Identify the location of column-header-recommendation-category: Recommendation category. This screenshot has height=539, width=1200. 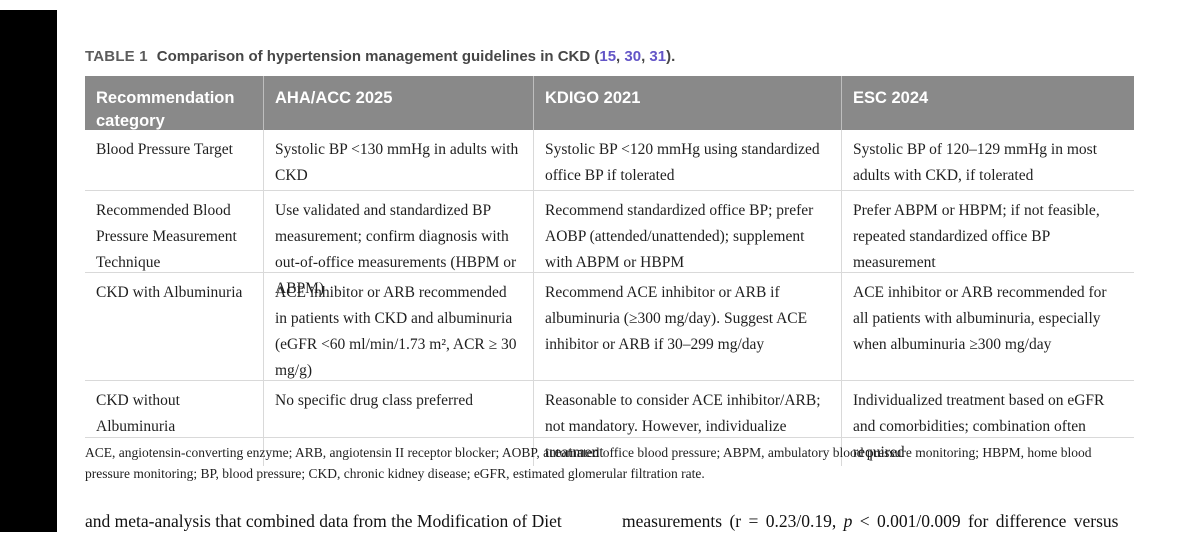
(165, 109).